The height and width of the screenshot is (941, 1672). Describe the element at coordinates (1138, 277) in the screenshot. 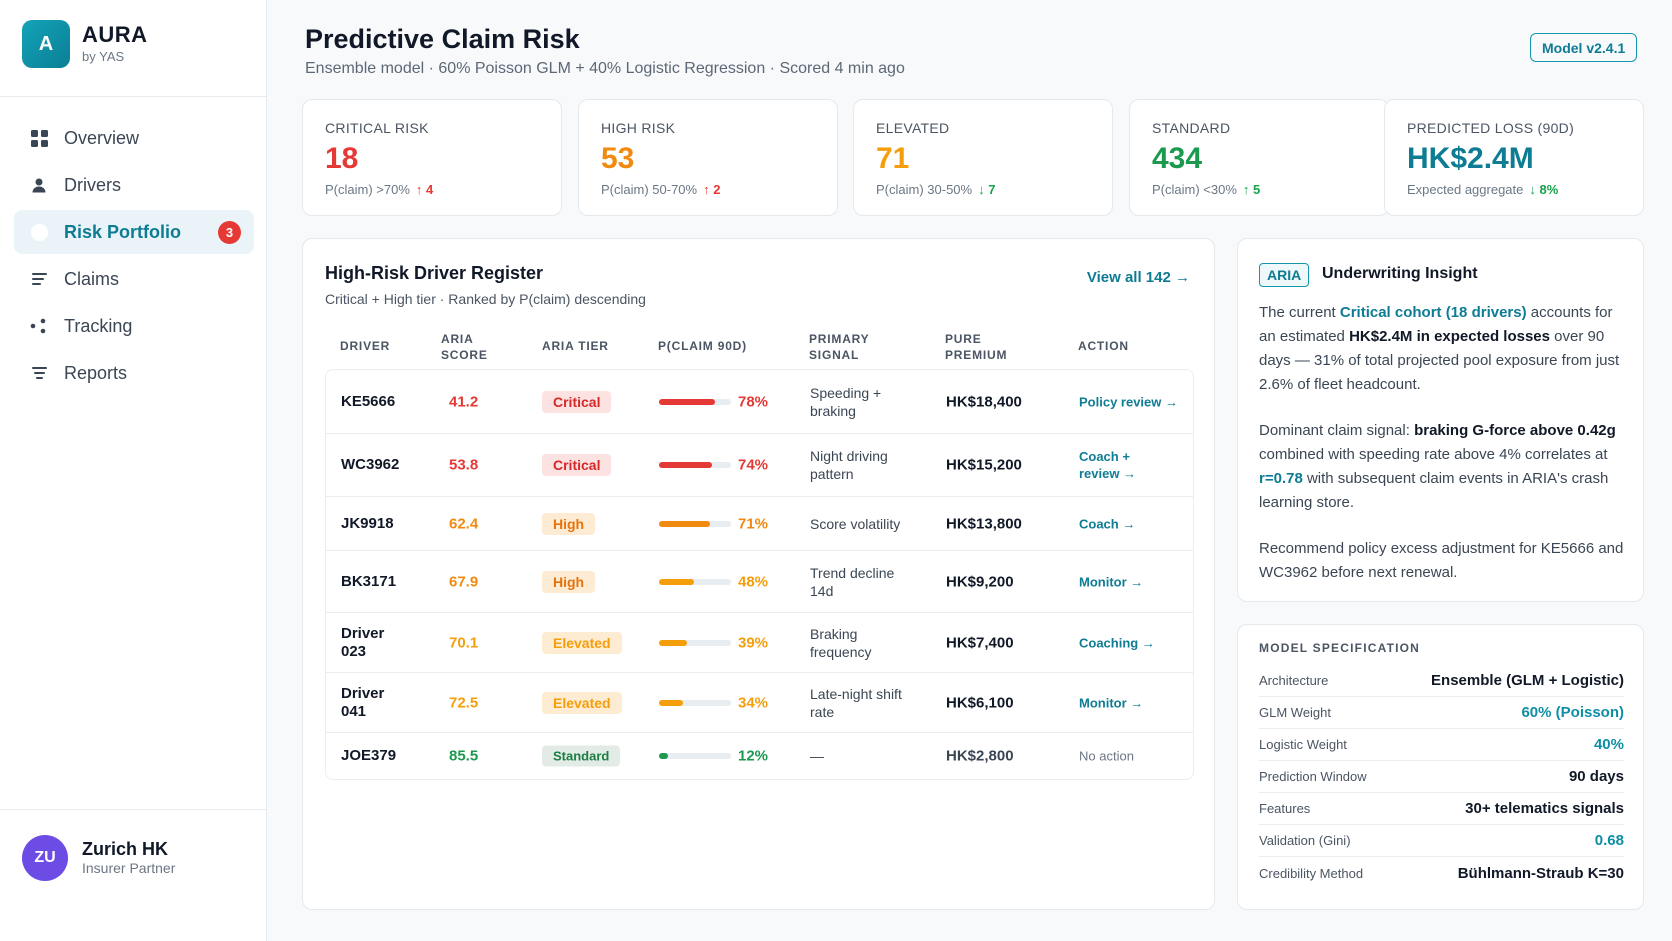

I see `view-all-link: View all 142 →` at that location.